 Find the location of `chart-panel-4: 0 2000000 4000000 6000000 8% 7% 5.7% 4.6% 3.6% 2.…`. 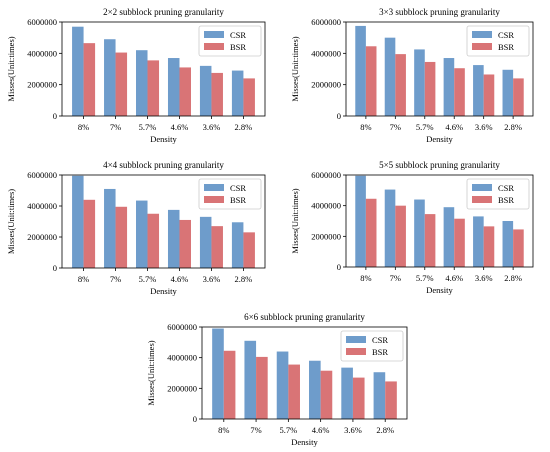

chart-panel-4: 0 2000000 4000000 6000000 8% 7% 5.7% 4.6% 3.6% 2.… is located at coordinates (412, 227).